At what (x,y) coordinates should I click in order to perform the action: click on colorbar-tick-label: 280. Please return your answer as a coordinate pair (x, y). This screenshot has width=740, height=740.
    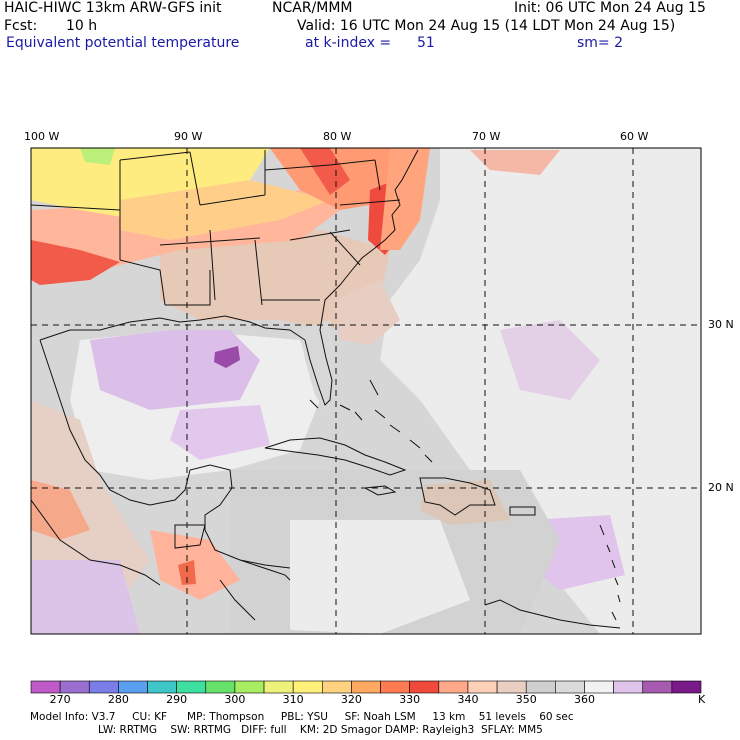
    Looking at the image, I should click on (118, 699).